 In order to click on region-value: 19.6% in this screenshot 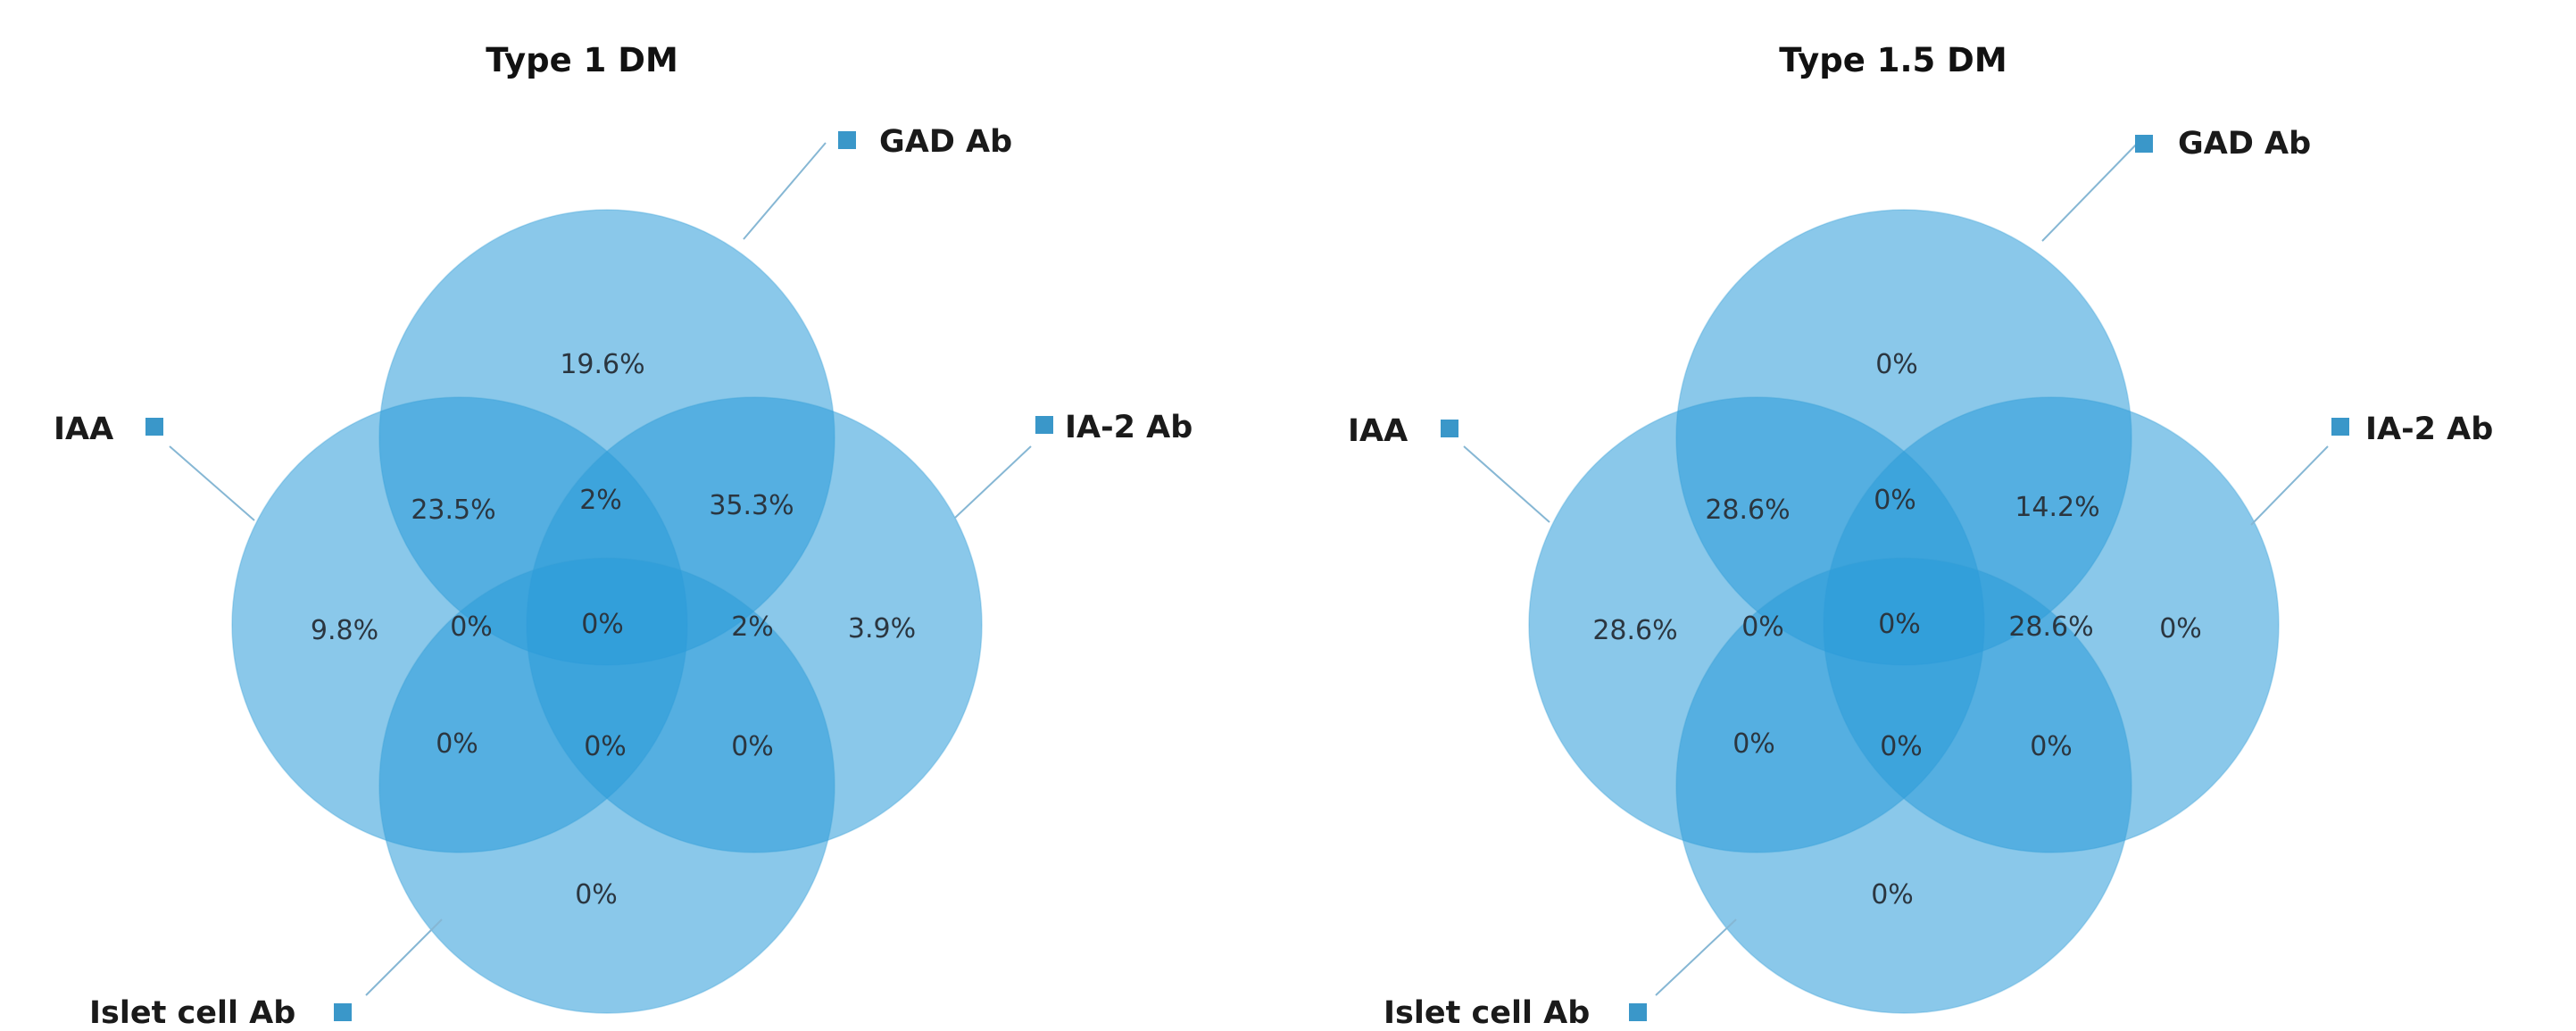, I will do `click(602, 364)`.